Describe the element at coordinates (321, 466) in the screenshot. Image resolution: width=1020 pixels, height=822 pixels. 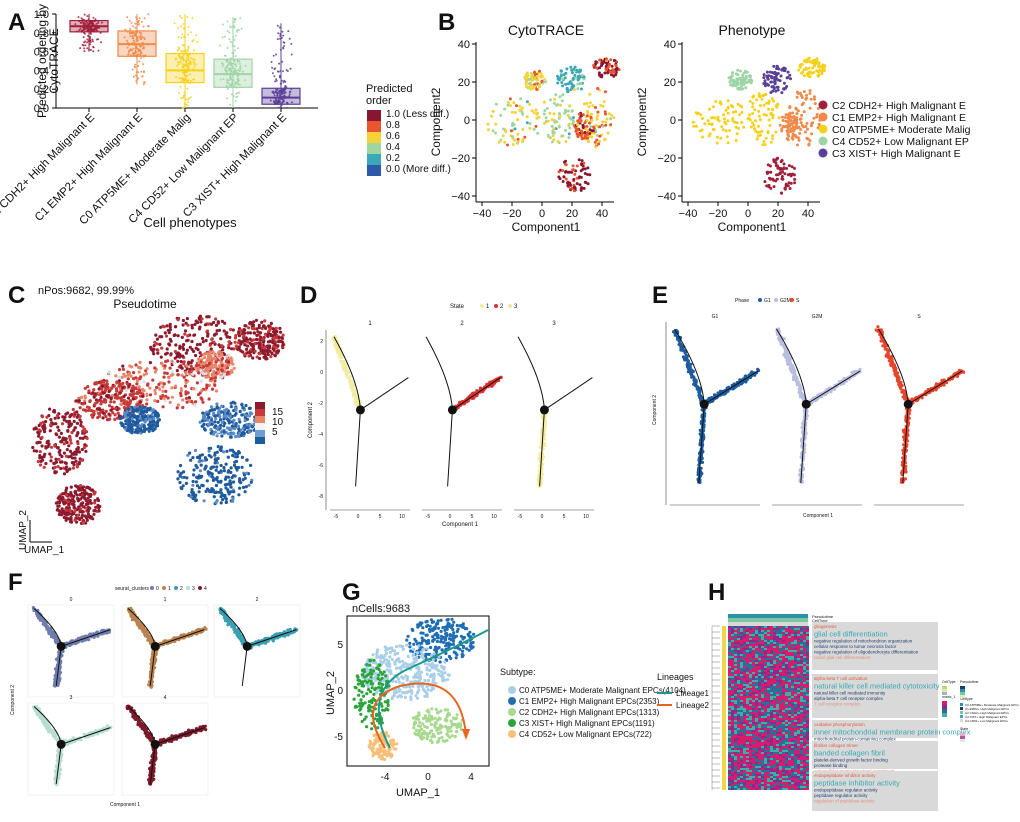
I see `y-tick: -6` at that location.